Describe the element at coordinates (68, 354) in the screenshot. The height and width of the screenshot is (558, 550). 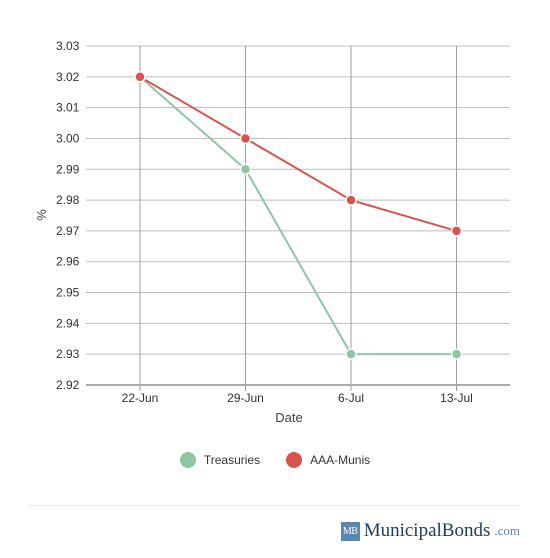
I see `y-tick-label: 2.93` at that location.